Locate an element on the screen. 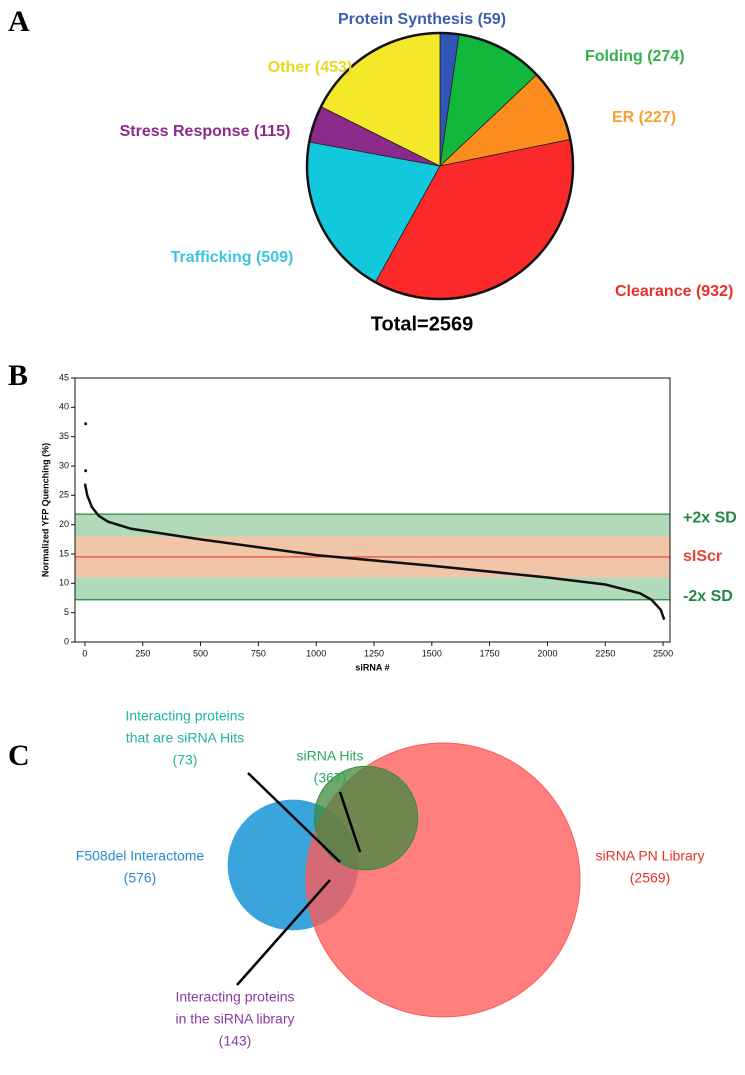 The height and width of the screenshot is (1075, 745). x-axis-label: siRNA # is located at coordinates (372, 667).